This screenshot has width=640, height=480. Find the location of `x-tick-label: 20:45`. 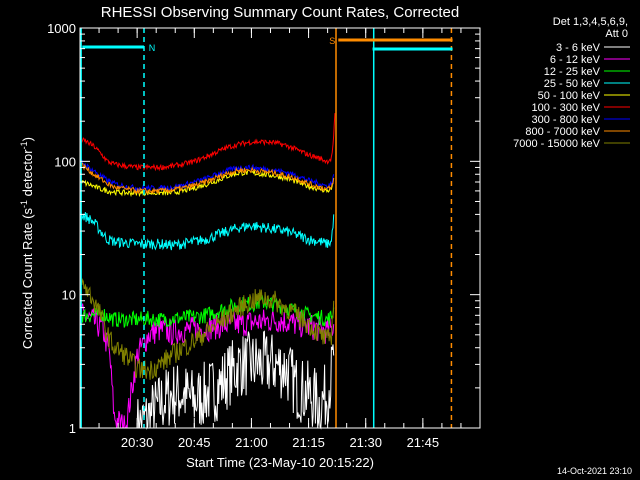

x-tick-label: 20:45 is located at coordinates (194, 442).